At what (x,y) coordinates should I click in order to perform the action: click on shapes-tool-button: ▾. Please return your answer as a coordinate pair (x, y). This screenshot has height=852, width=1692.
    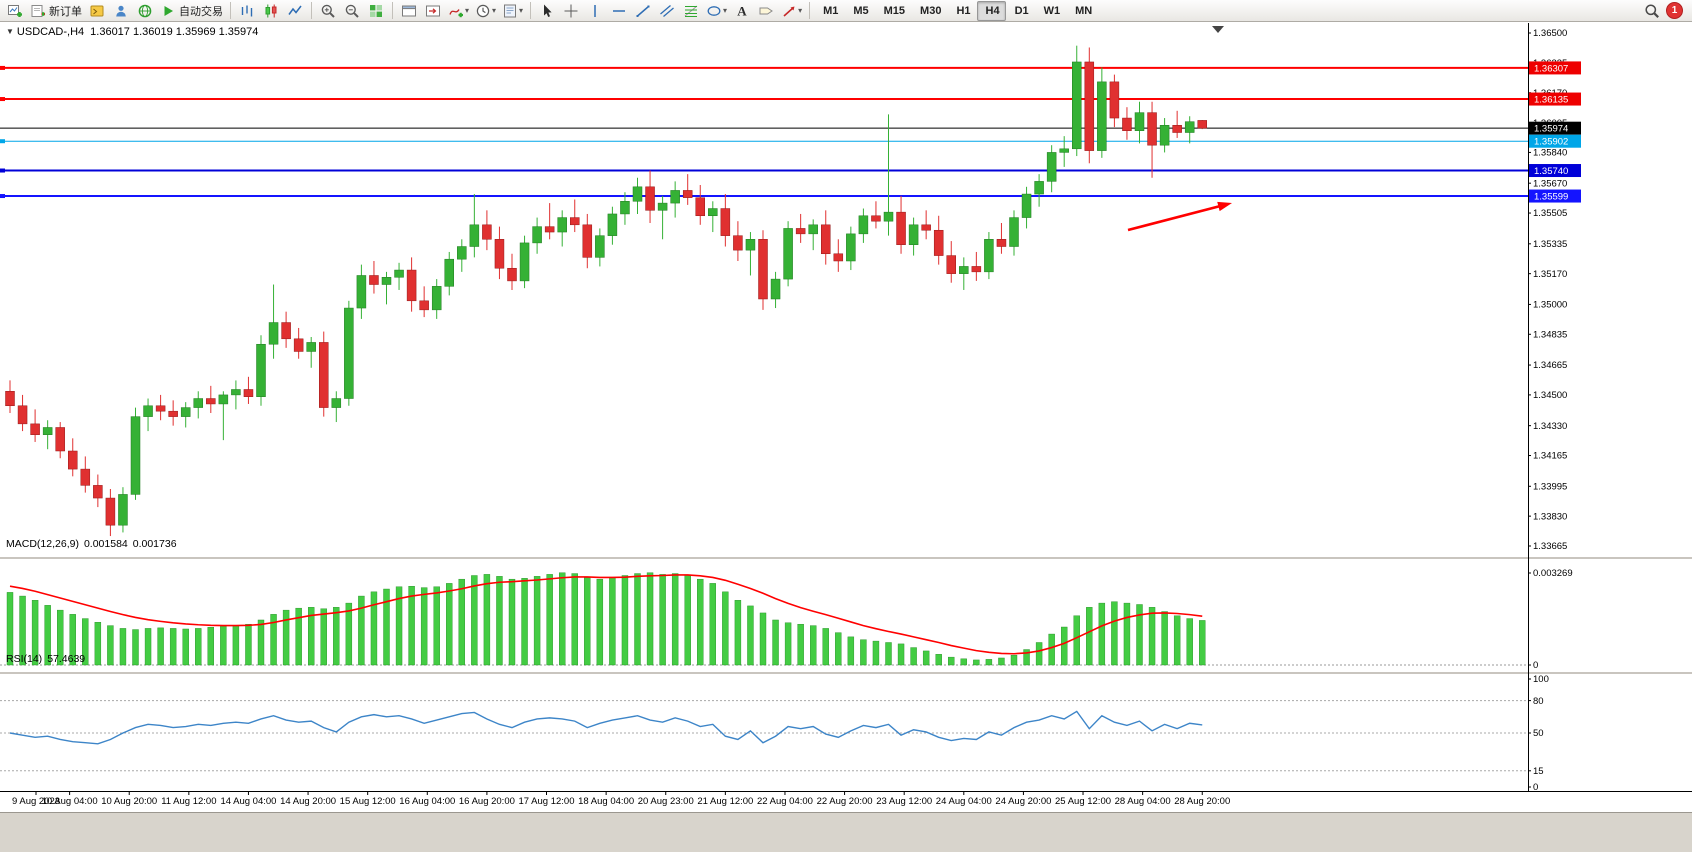
    Looking at the image, I should click on (716, 11).